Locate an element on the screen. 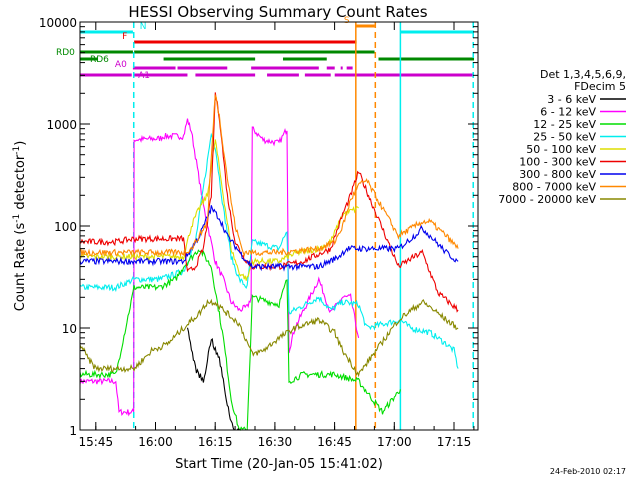  legend-label-2: 12 - 25 keV is located at coordinates (564, 124).